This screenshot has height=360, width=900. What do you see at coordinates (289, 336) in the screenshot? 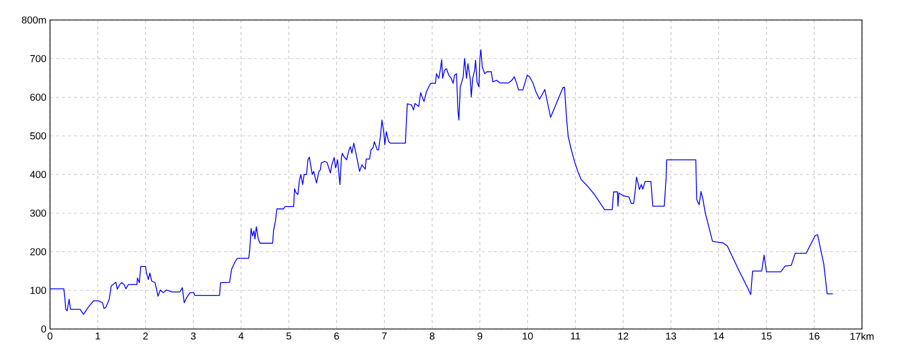
I see `x-tick-label: 5` at bounding box center [289, 336].